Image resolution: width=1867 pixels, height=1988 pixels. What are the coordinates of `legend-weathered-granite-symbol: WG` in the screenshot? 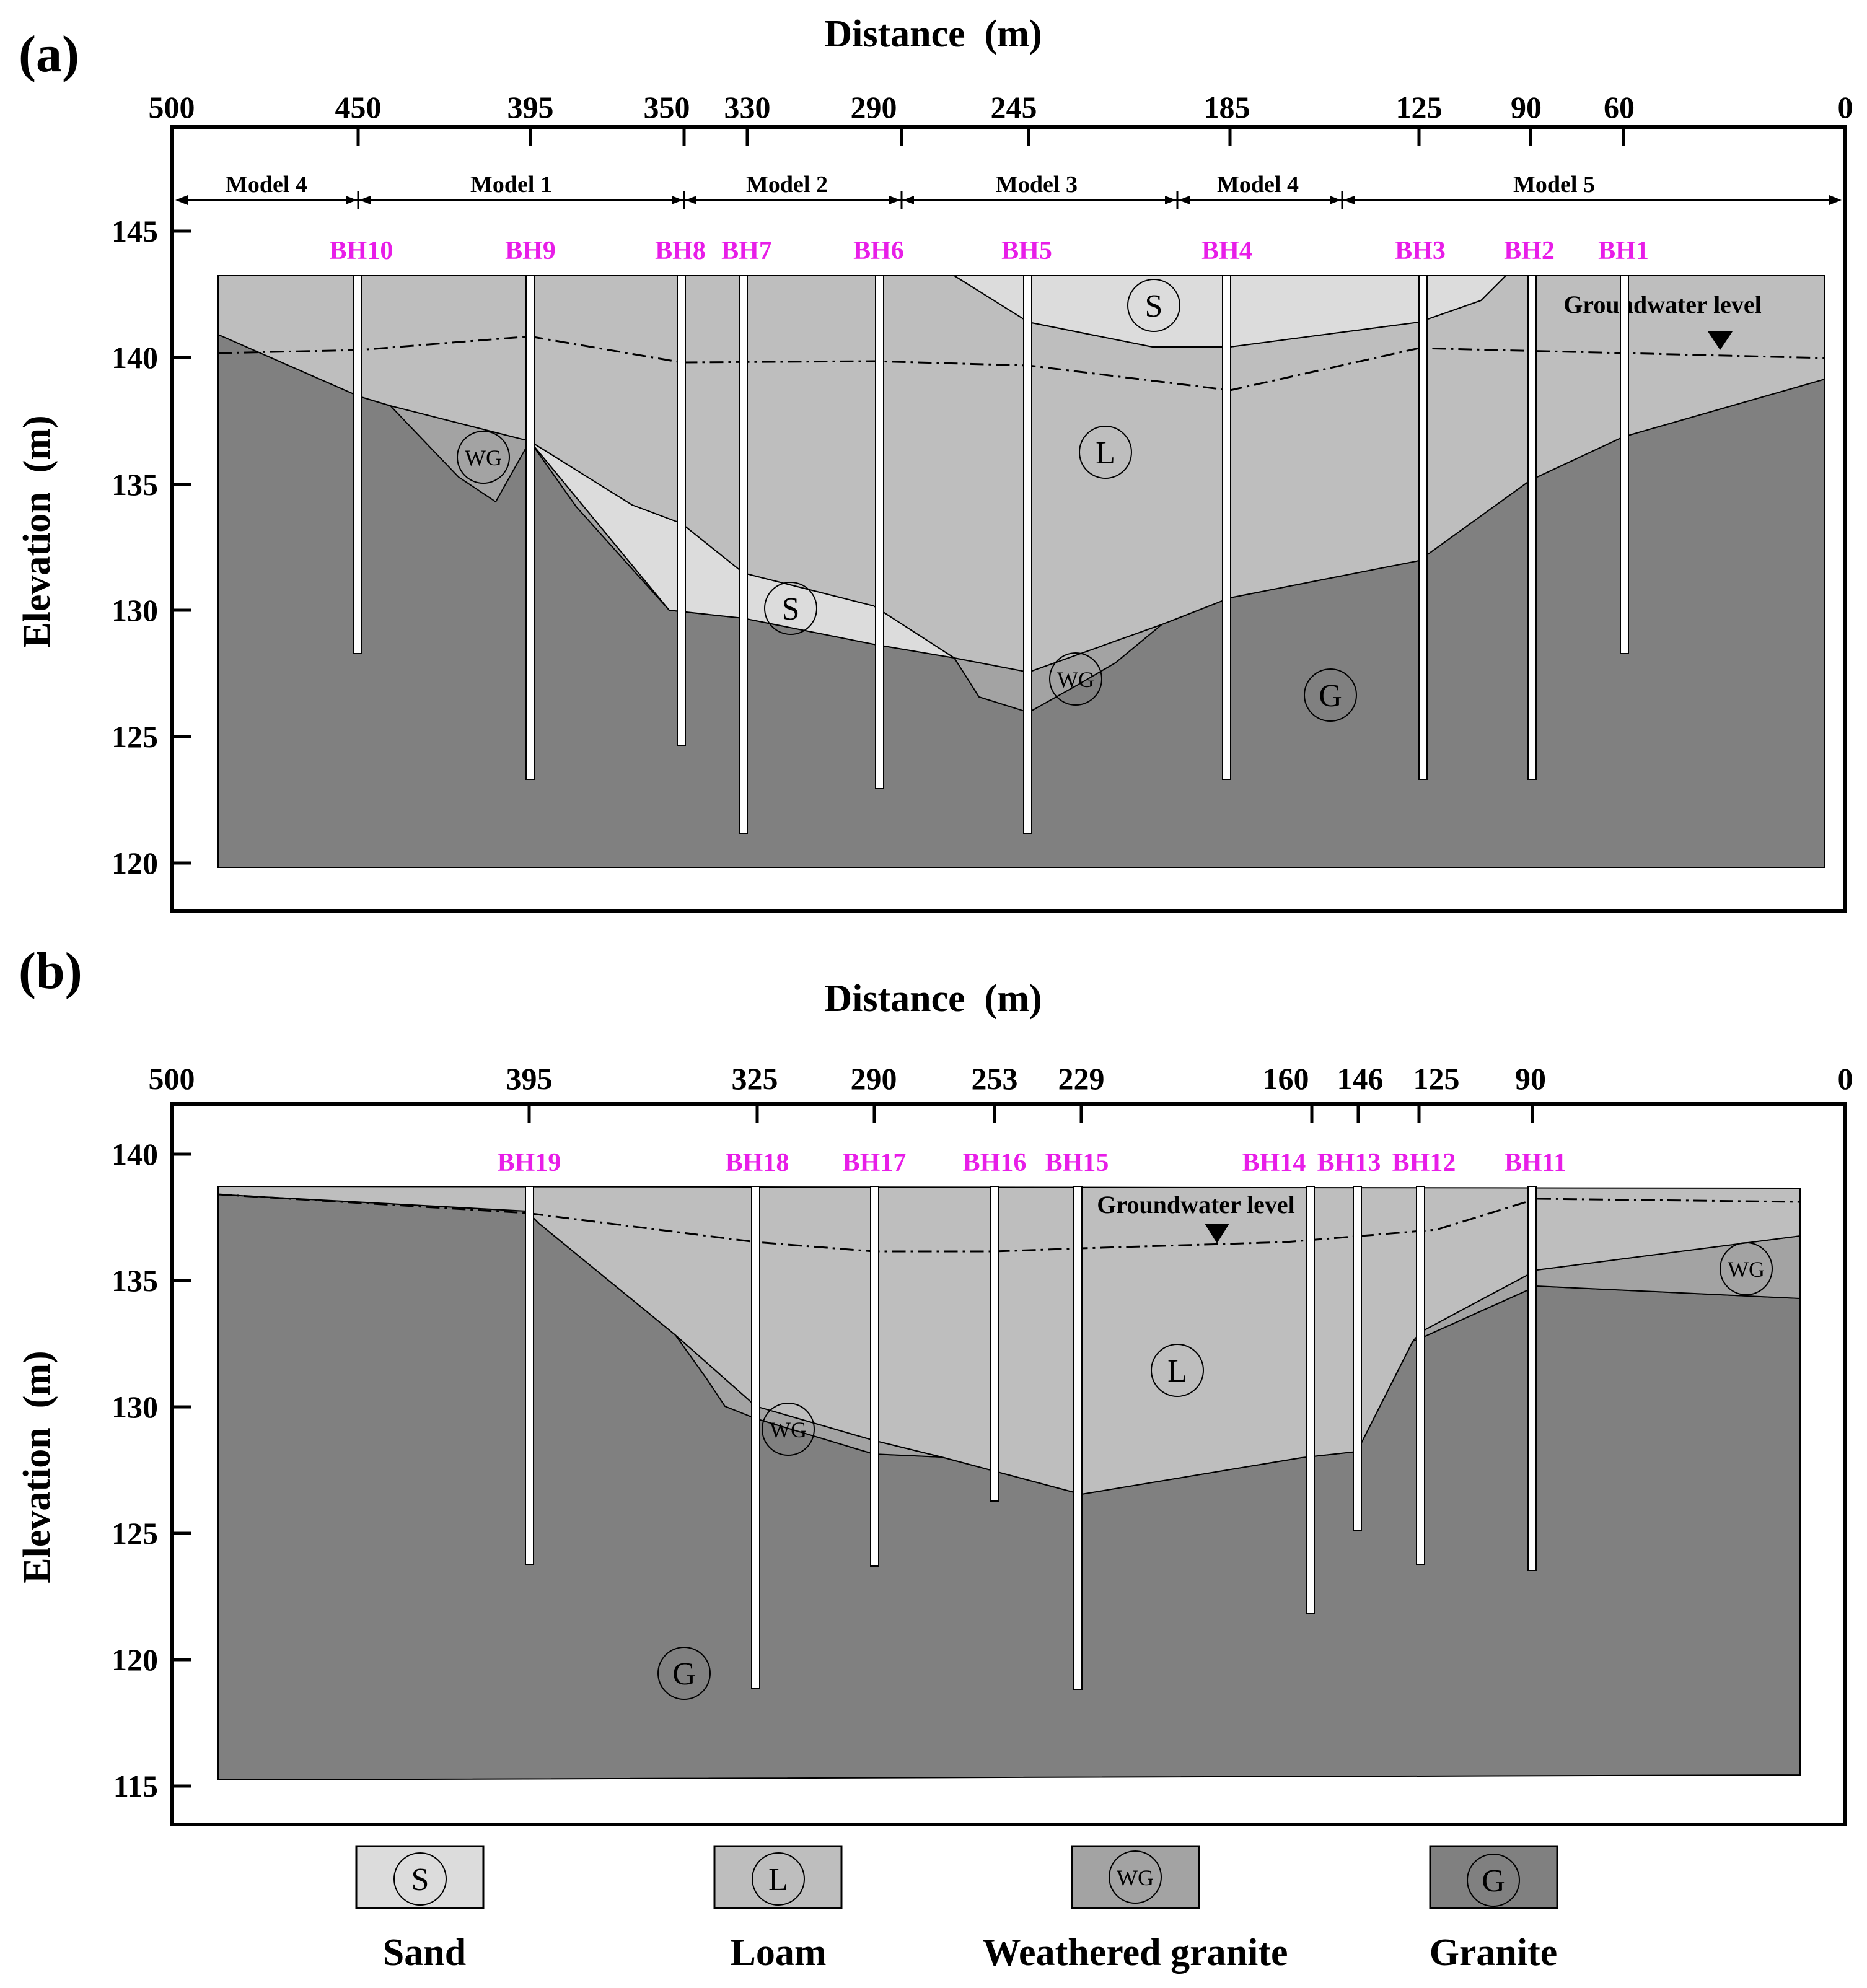 It's located at (1135, 1878).